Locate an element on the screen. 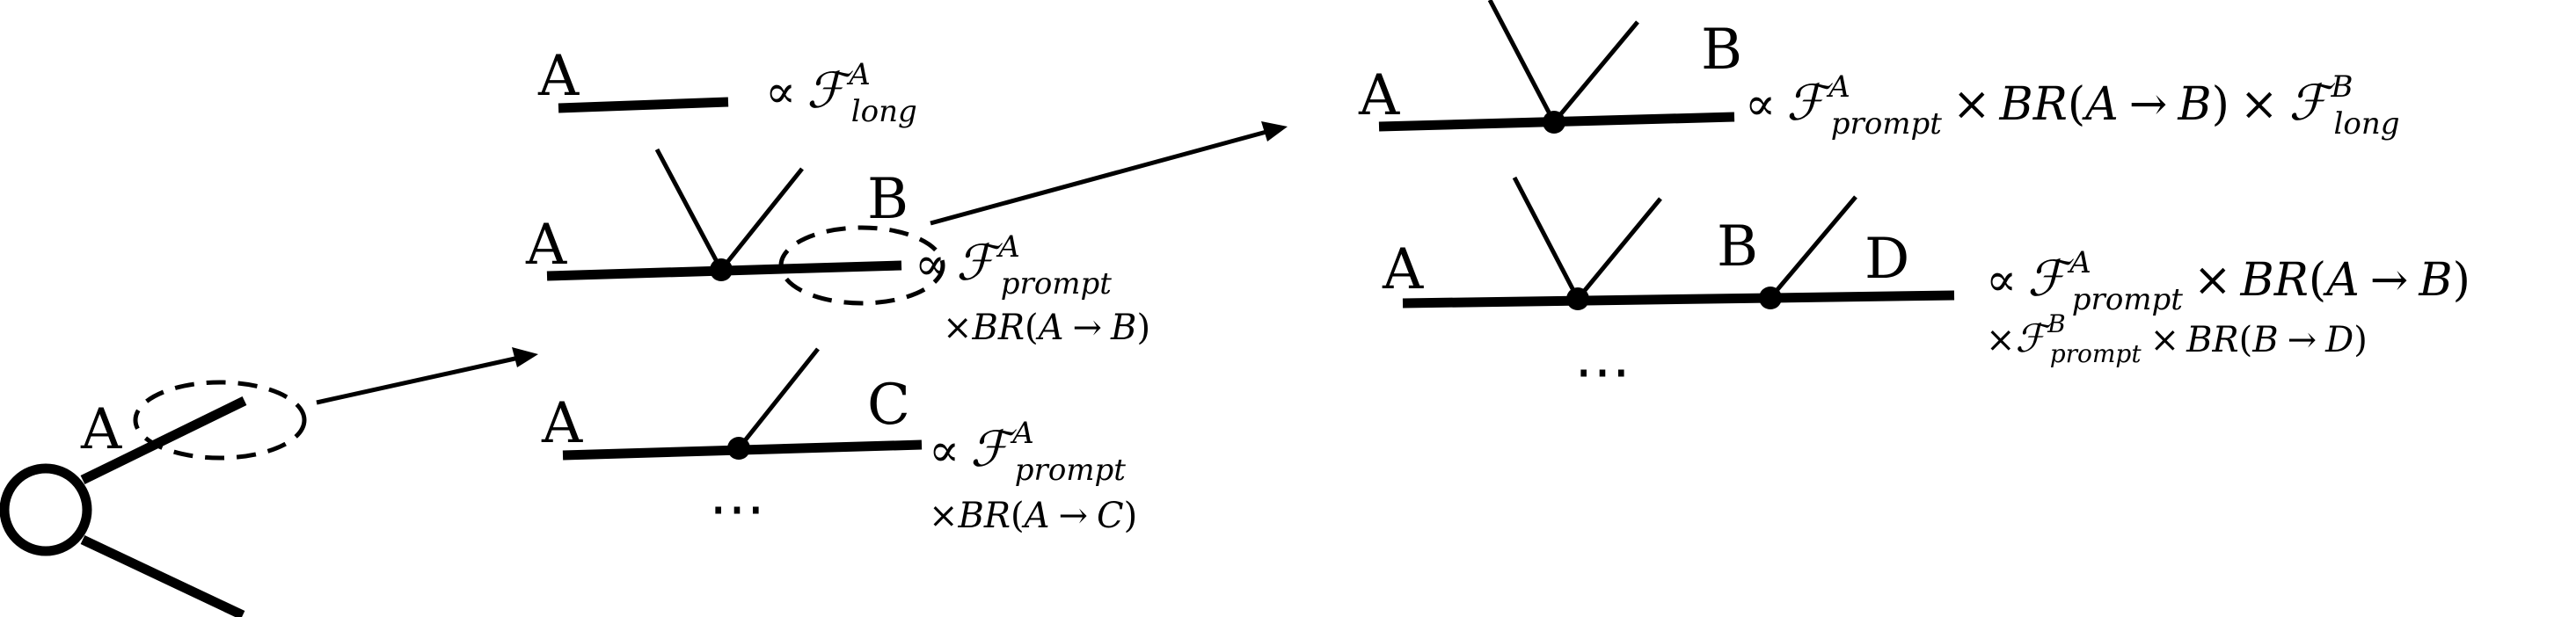 The height and width of the screenshot is (617, 2576). source-vertex: A is located at coordinates (153, 498).